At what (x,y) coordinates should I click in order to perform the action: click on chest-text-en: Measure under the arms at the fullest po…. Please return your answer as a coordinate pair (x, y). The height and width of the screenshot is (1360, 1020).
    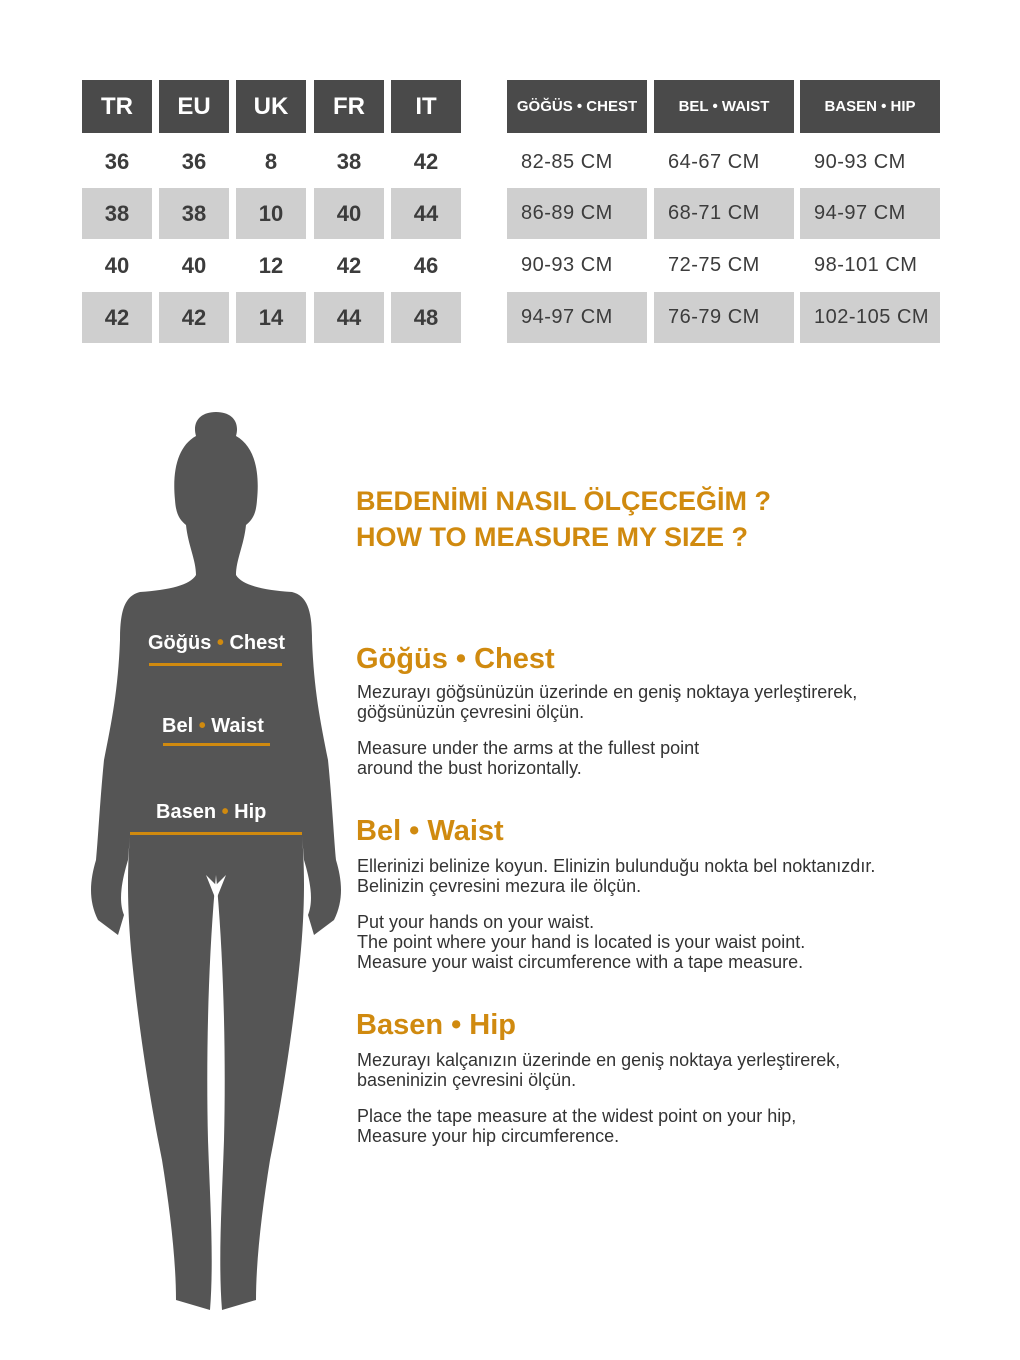
    Looking at the image, I should click on (528, 758).